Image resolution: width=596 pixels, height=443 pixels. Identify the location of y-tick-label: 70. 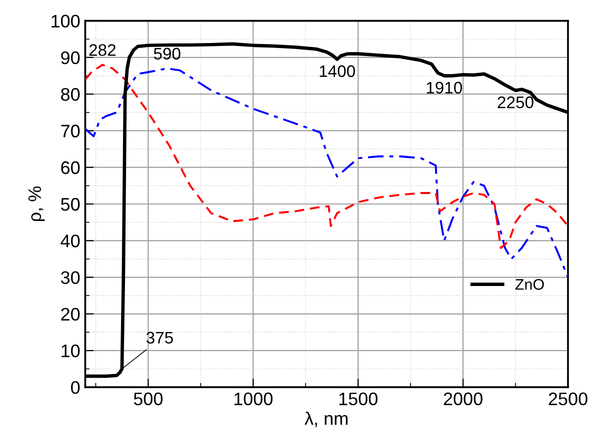
(70, 131).